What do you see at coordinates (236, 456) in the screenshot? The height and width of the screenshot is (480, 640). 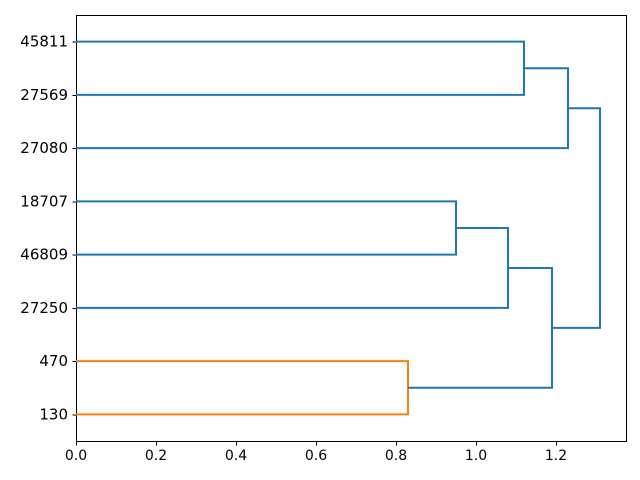 I see `x-tick-label: 0.4` at bounding box center [236, 456].